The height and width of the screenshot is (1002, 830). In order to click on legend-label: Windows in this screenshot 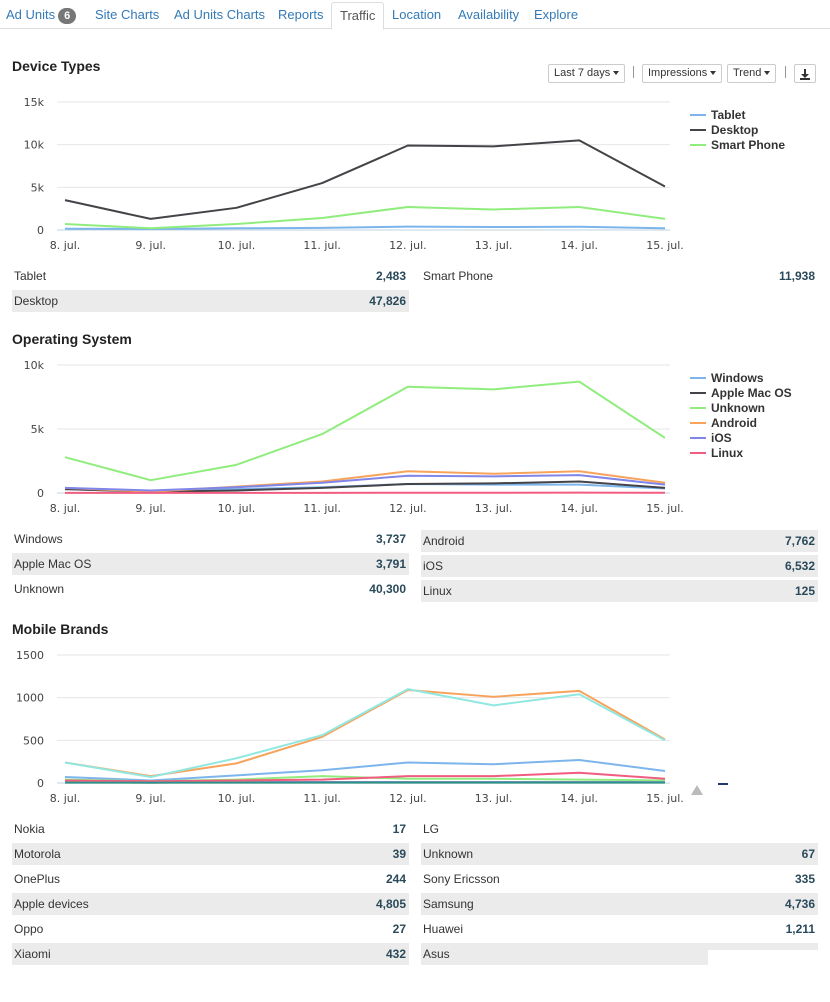, I will do `click(737, 378)`.